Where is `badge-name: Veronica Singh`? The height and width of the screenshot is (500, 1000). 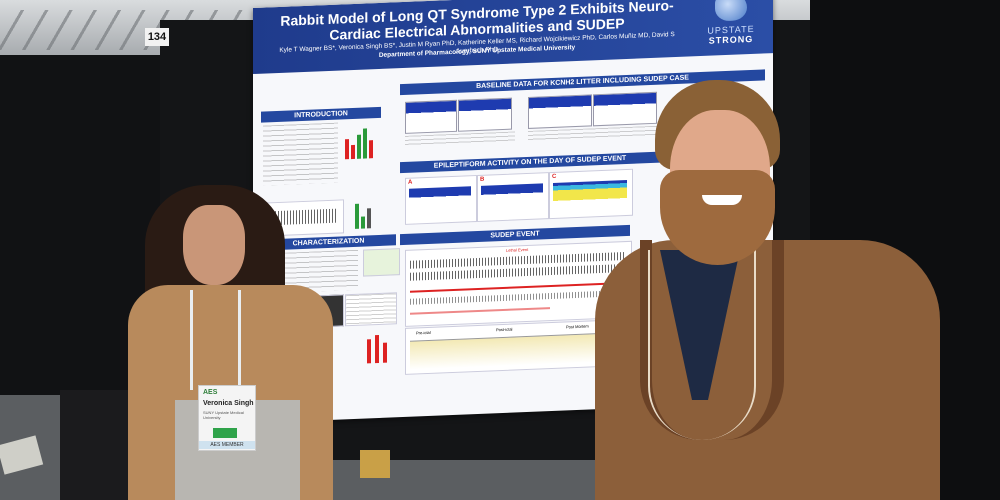 badge-name: Veronica Singh is located at coordinates (228, 403).